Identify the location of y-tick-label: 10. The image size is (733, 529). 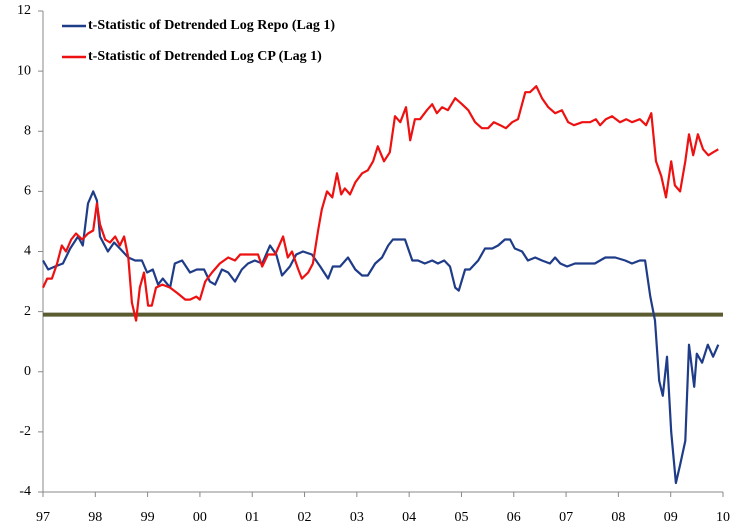
(24, 70).